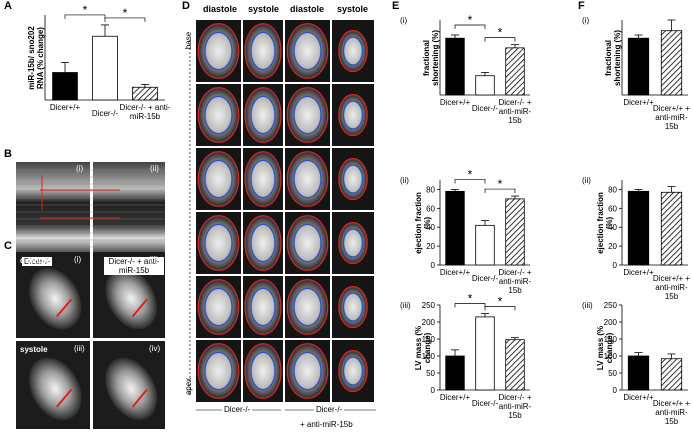  What do you see at coordinates (612, 246) in the screenshot?
I see `y-tick-label: 20` at bounding box center [612, 246].